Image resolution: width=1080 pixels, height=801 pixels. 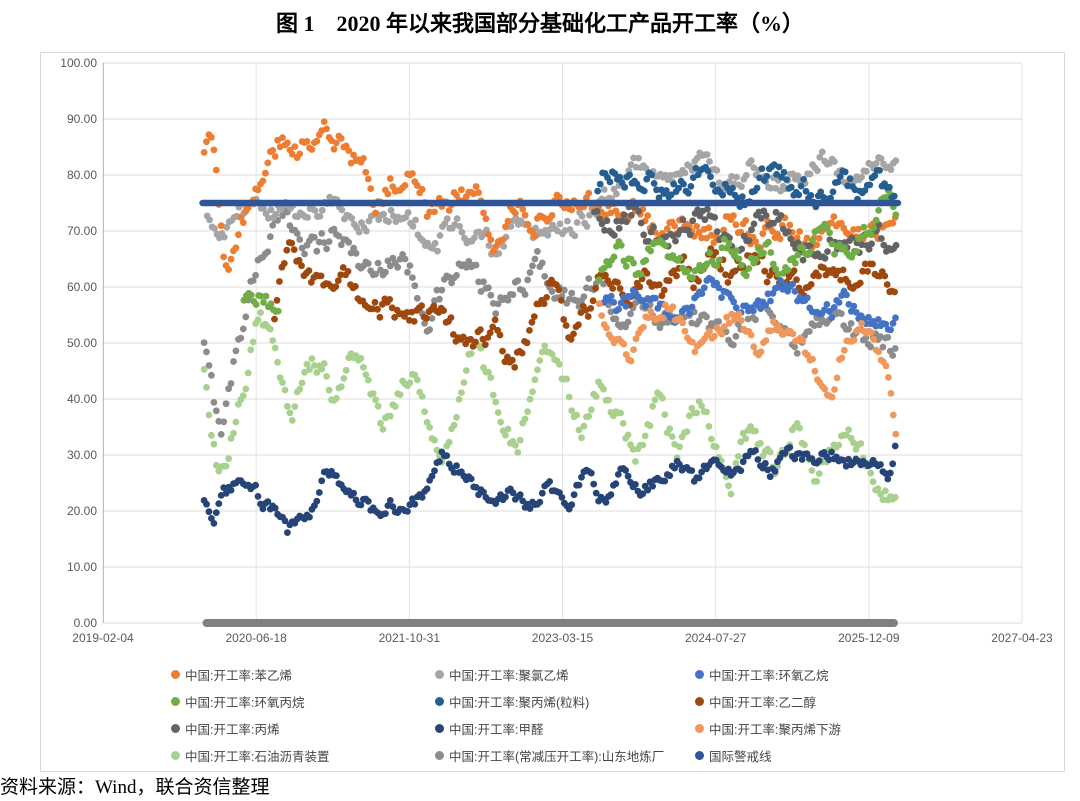 I want to click on legend-item: 中国:开工率:环氧乙烷, so click(x=845, y=674).